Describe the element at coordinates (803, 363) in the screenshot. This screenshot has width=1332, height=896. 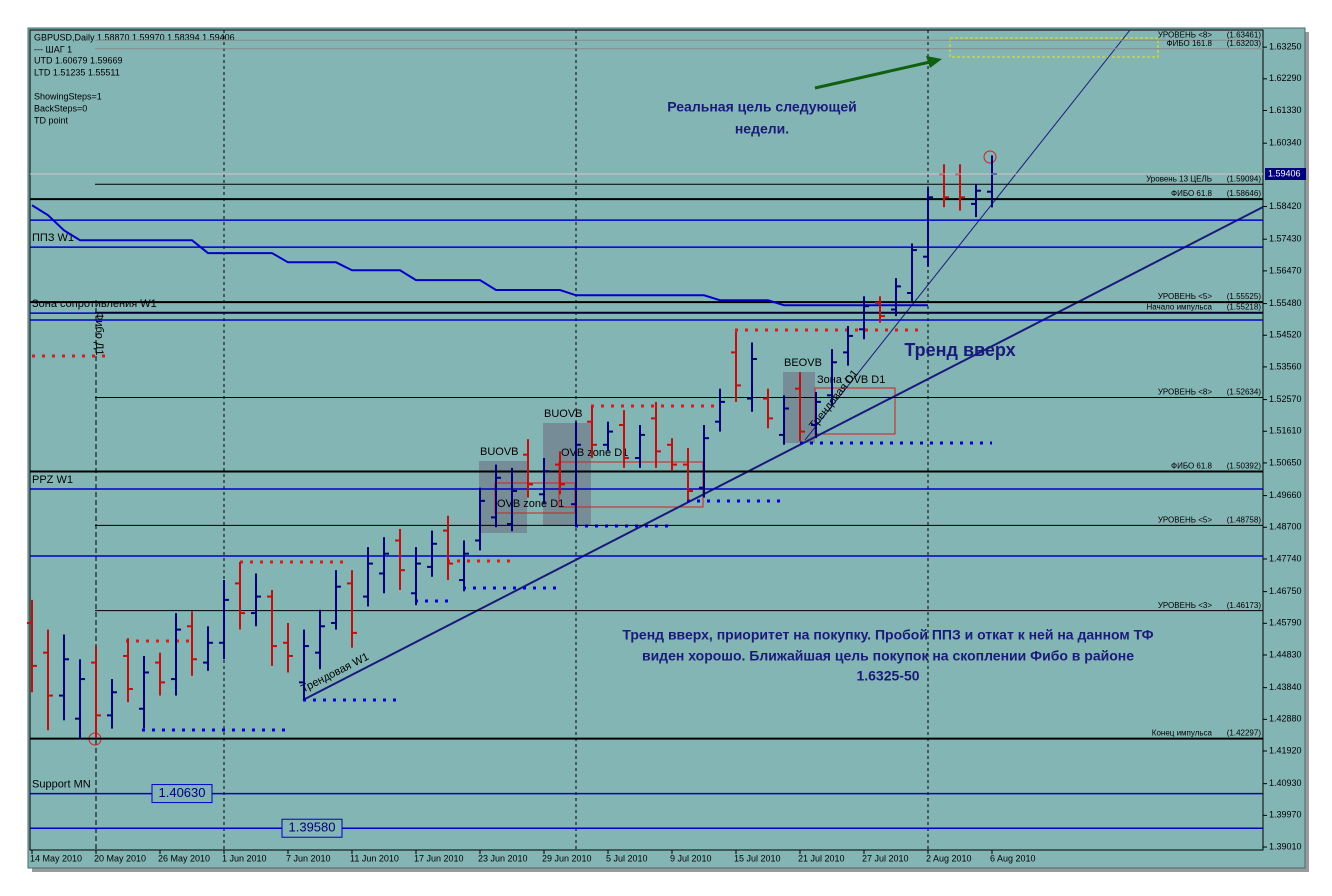
I see `annotation: BEOVB` at that location.